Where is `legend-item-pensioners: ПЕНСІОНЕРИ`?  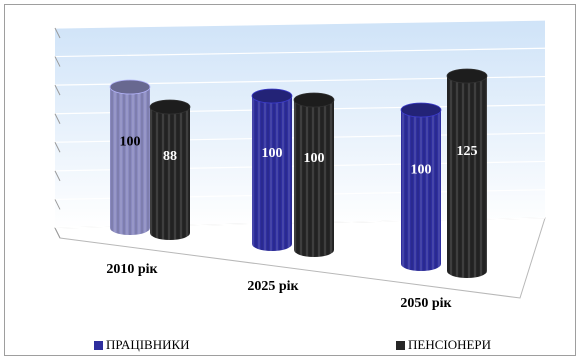 legend-item-pensioners: ПЕНСІОНЕРИ is located at coordinates (443, 345).